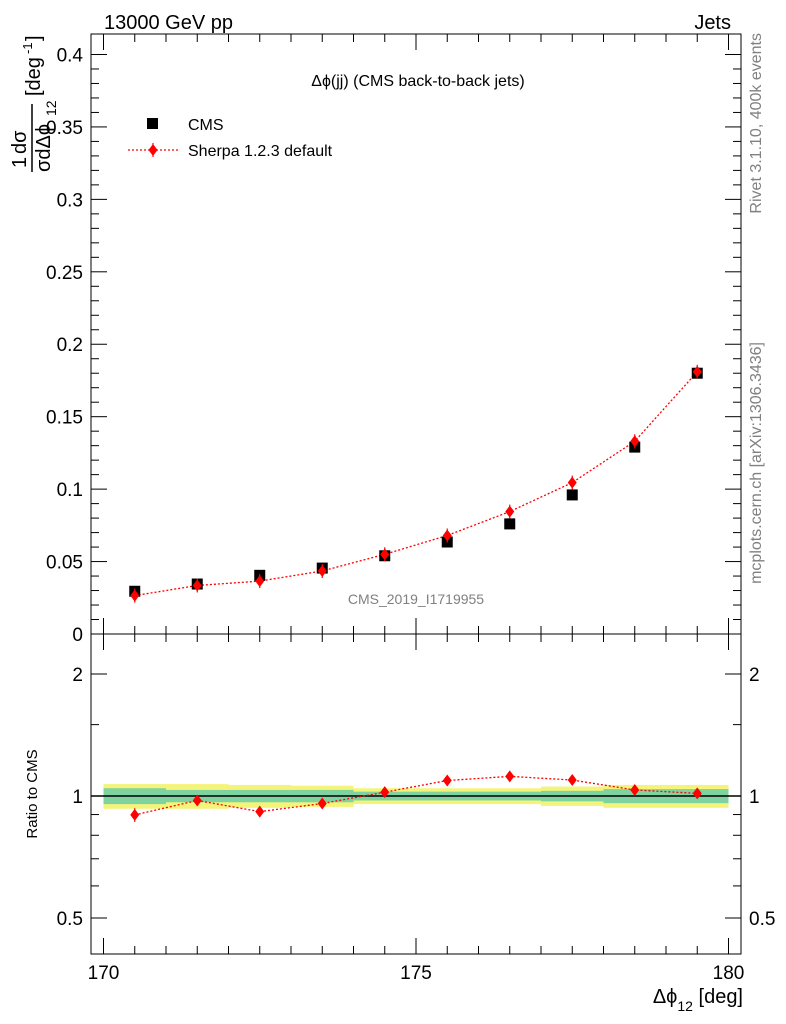 The image size is (786, 1024). I want to click on x-label-subscript: 12, so click(685, 1006).